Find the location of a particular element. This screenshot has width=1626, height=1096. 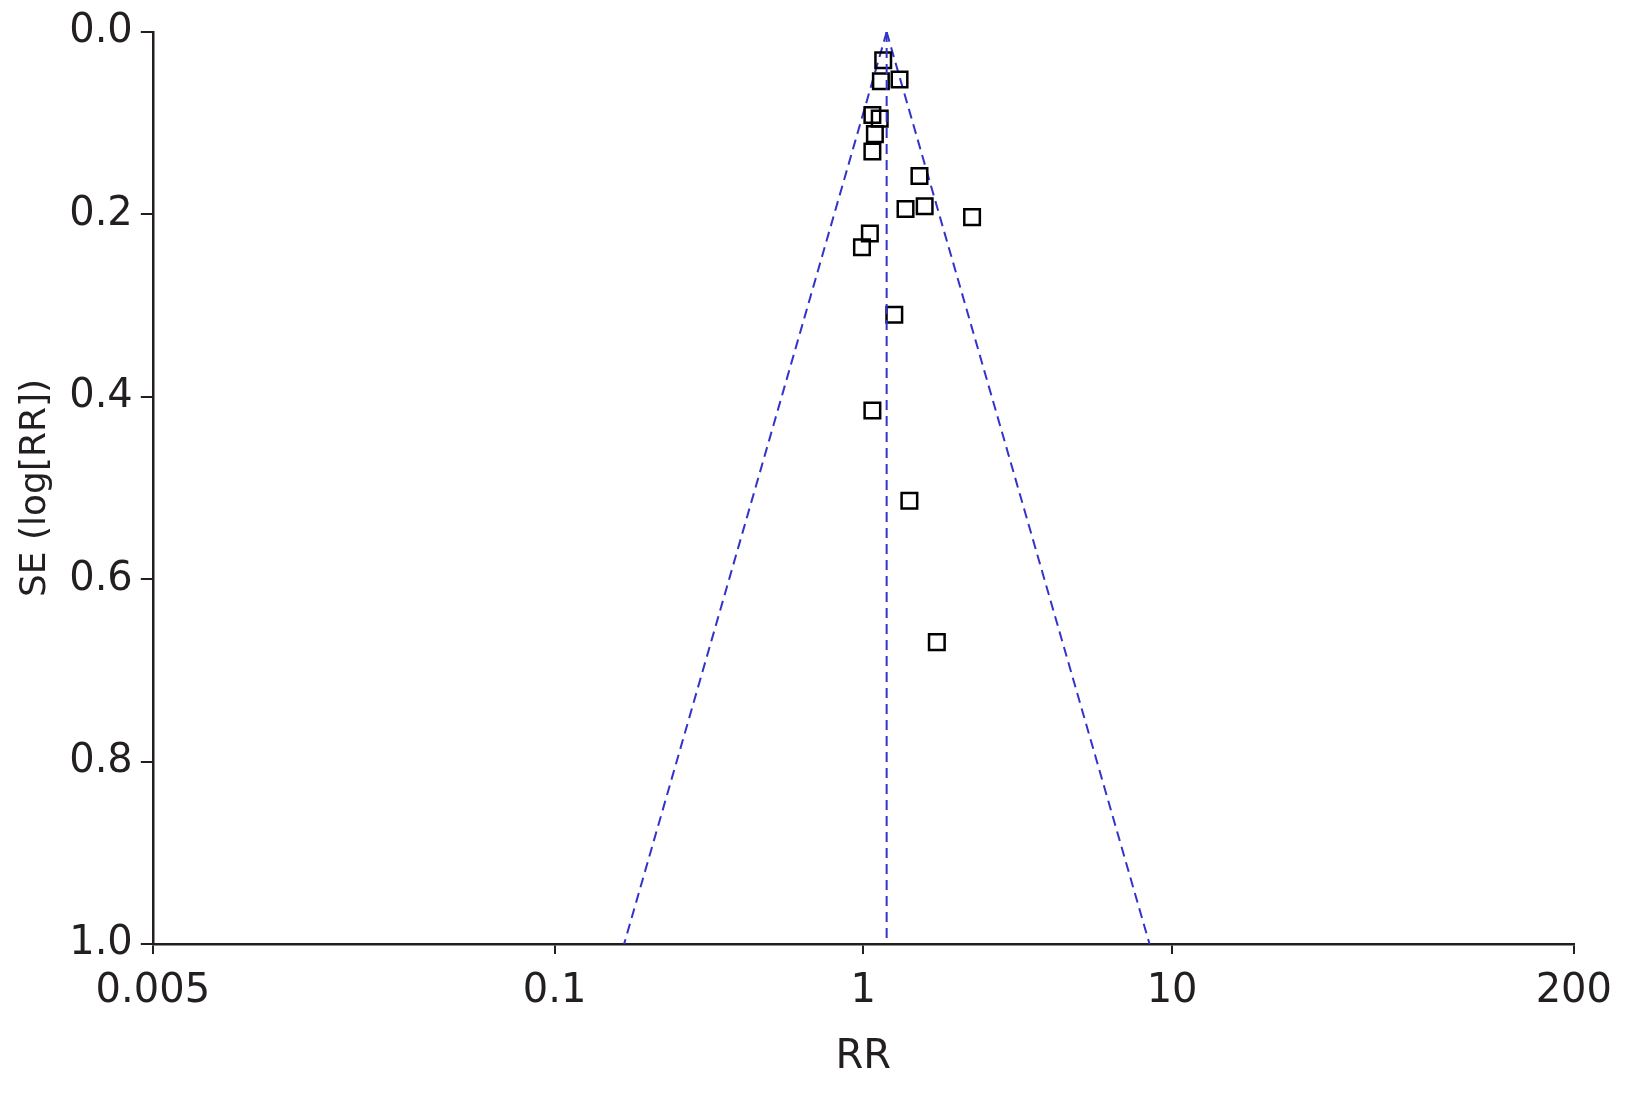

y-axis-title: SE (log[RR]) is located at coordinates (32, 488).